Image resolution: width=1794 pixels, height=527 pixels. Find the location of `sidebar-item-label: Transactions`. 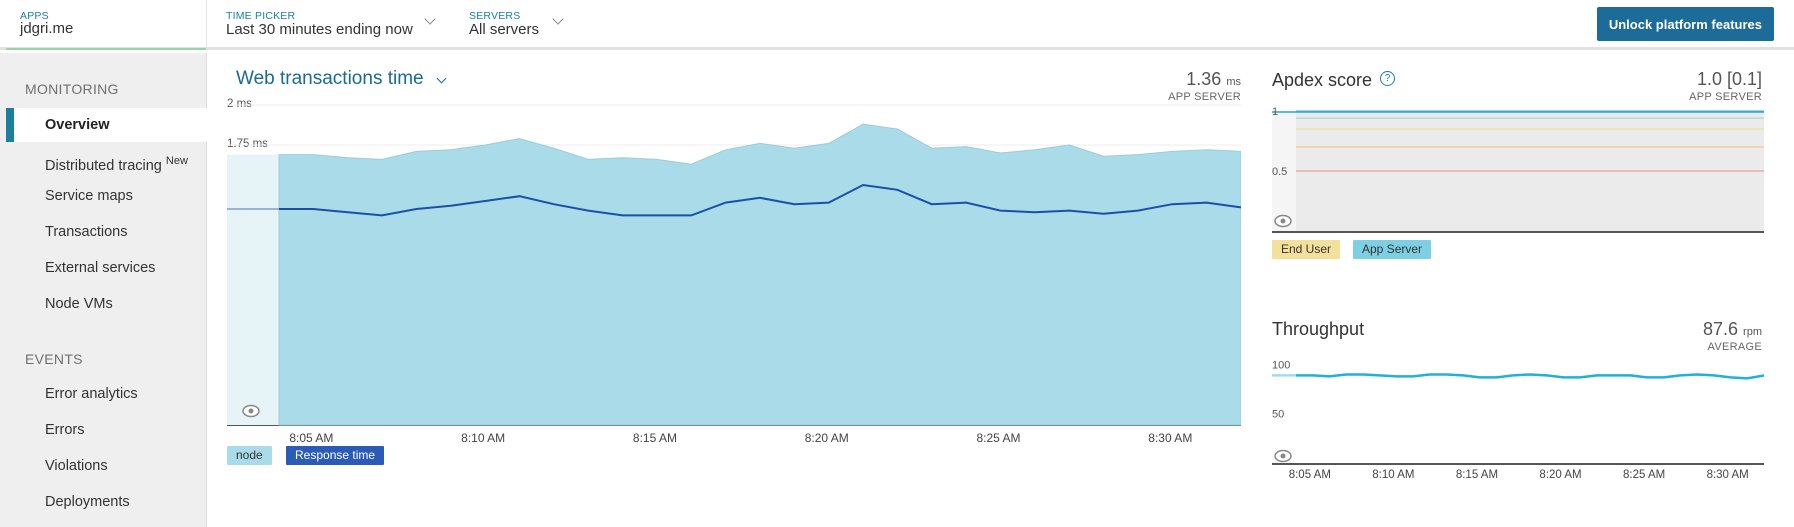

sidebar-item-label: Transactions is located at coordinates (86, 232).